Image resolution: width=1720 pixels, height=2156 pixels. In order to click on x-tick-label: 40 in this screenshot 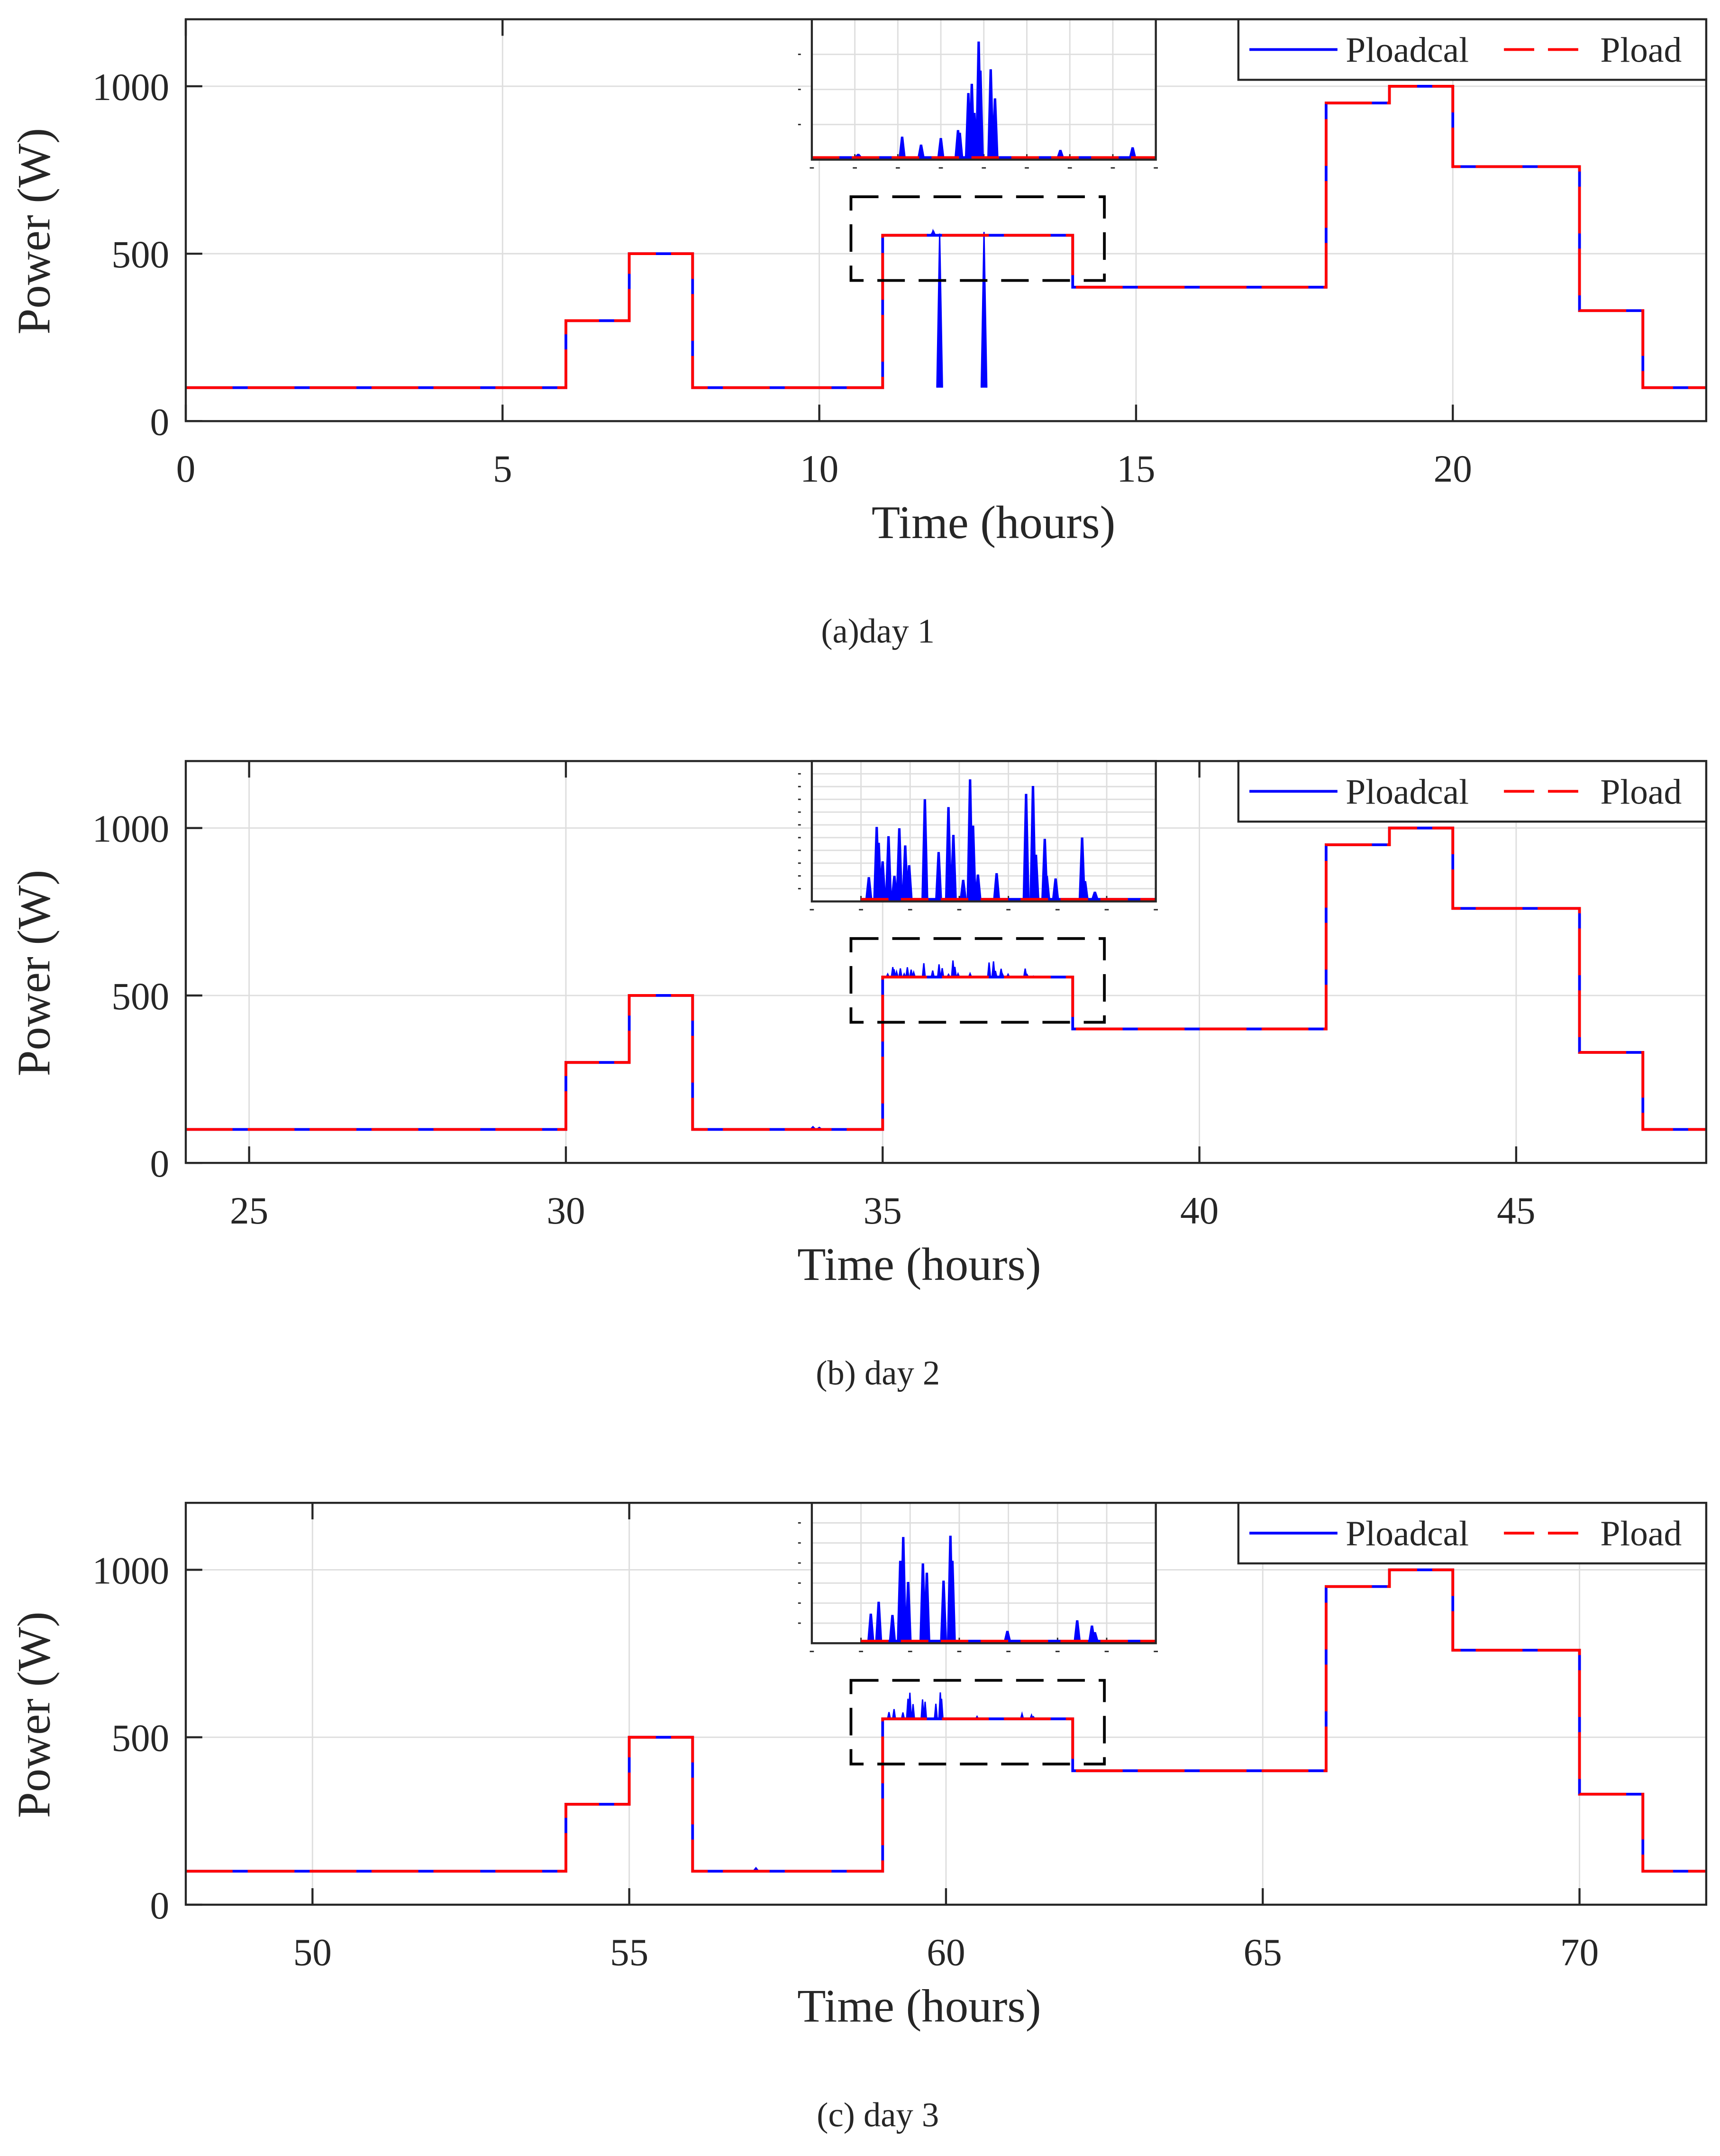, I will do `click(1199, 1211)`.